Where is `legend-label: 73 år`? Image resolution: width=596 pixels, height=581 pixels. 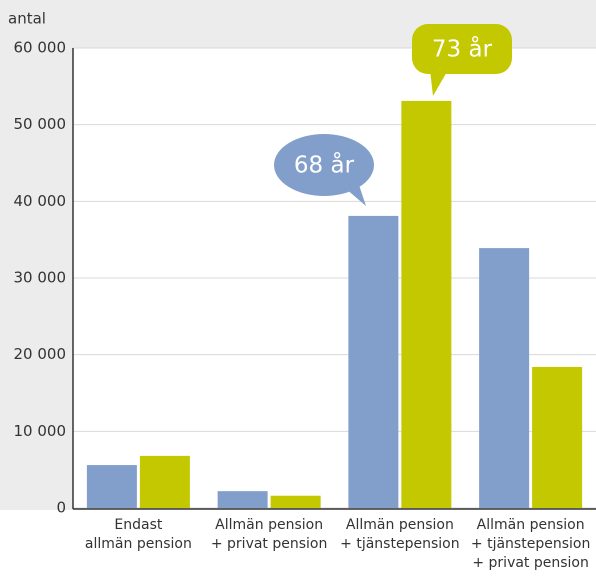
legend-label: 73 år is located at coordinates (462, 49).